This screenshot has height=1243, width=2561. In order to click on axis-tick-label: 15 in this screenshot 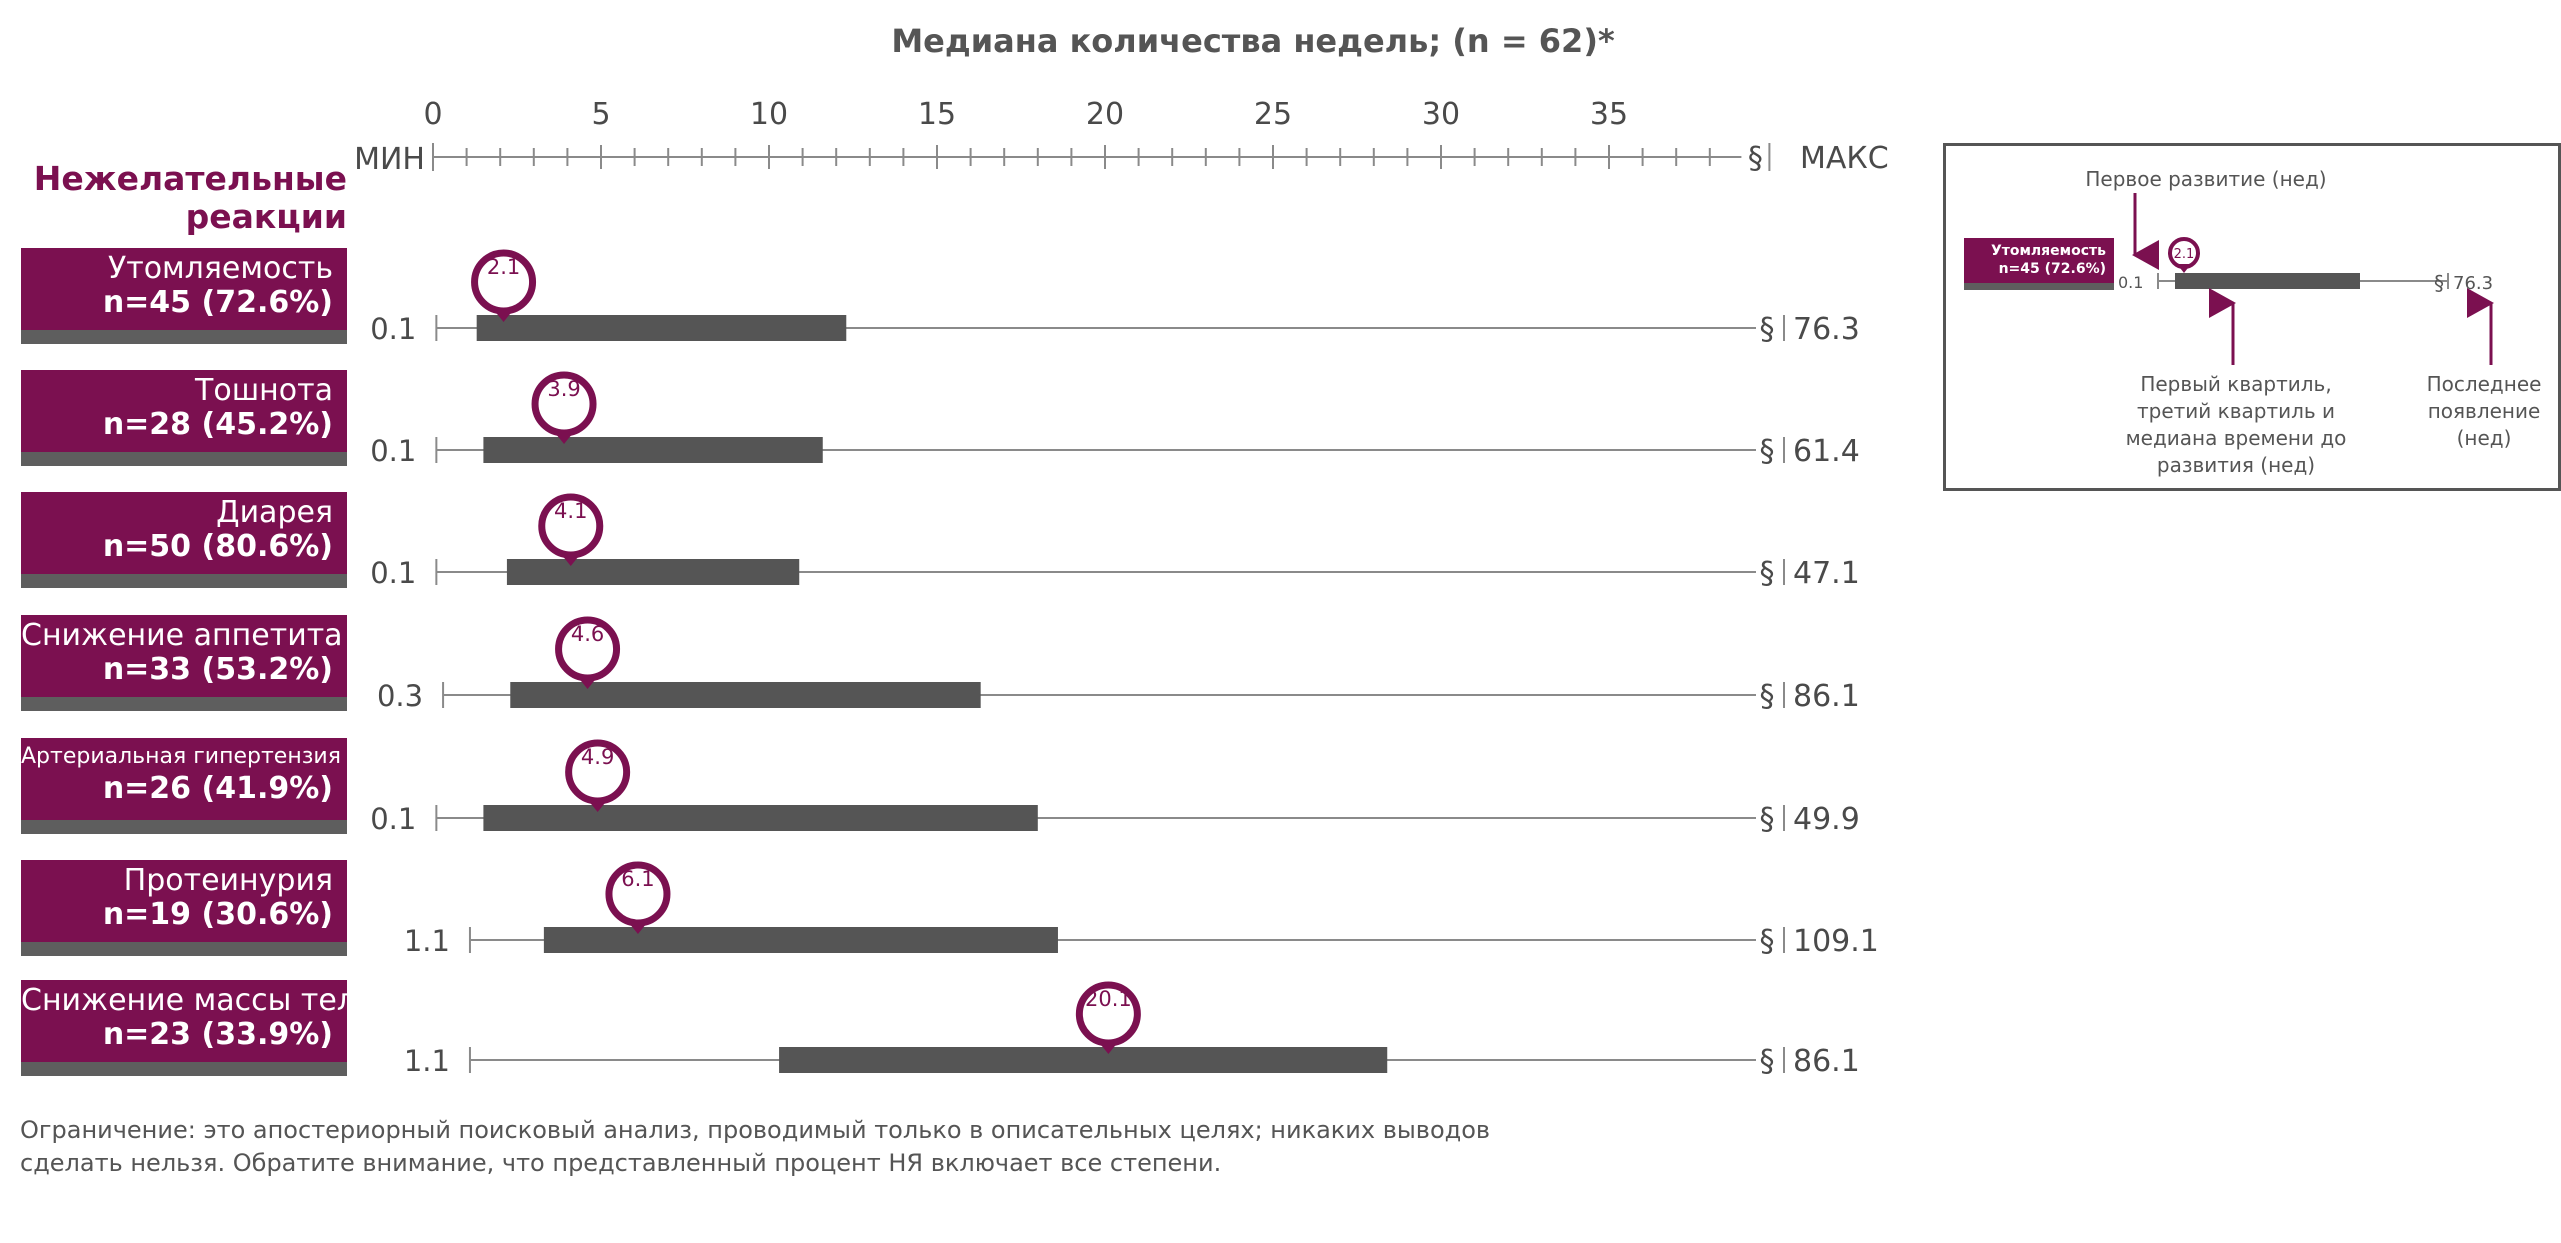, I will do `click(937, 114)`.